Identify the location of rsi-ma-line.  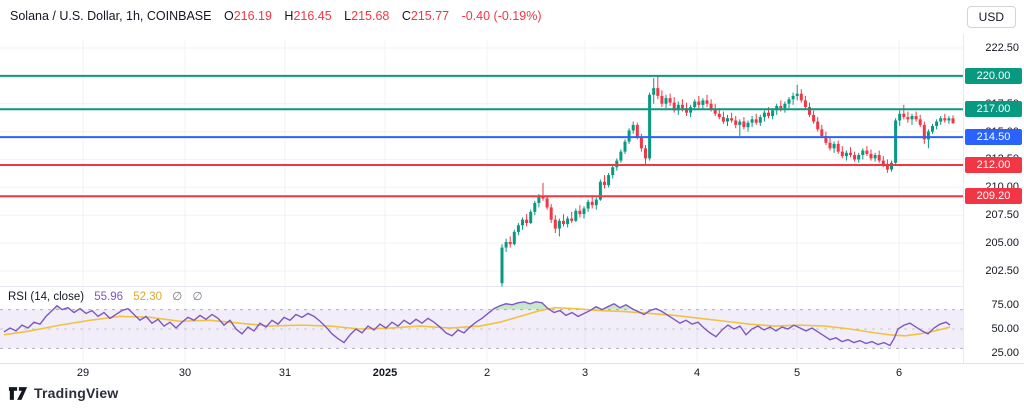
(477, 321).